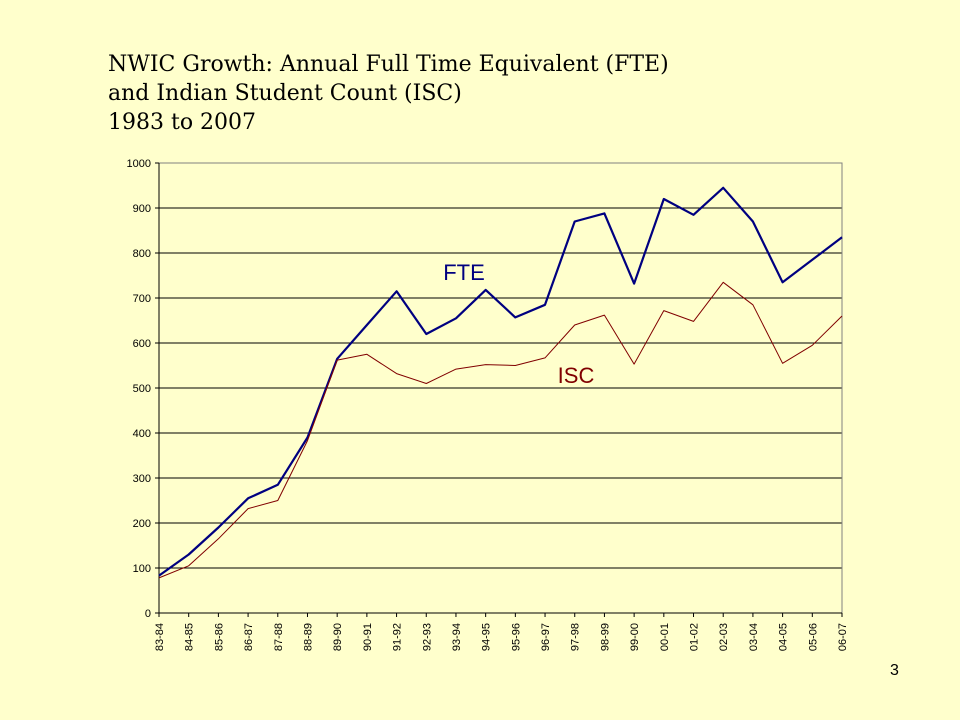  What do you see at coordinates (635, 637) in the screenshot?
I see `x-tick-label: 99-00` at bounding box center [635, 637].